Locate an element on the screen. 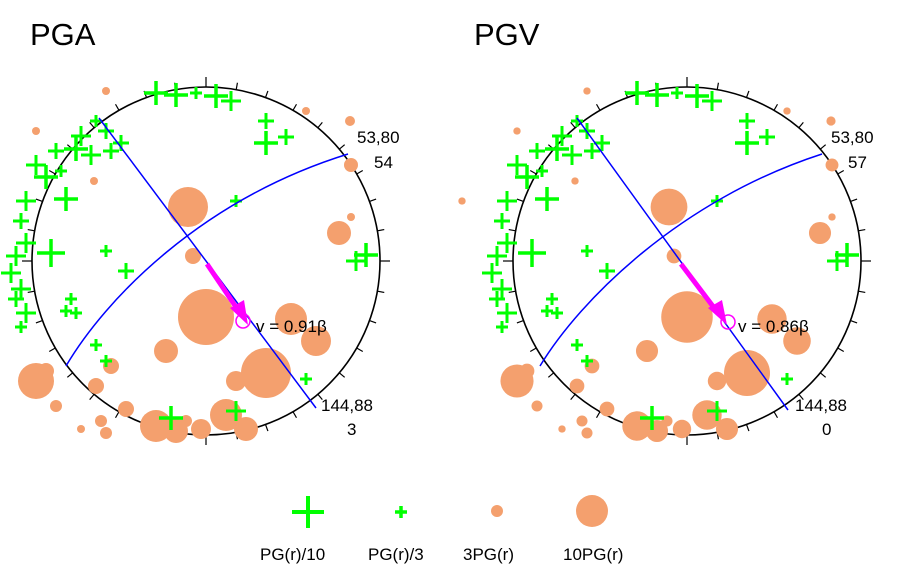  panel-title: PGA is located at coordinates (63, 34).